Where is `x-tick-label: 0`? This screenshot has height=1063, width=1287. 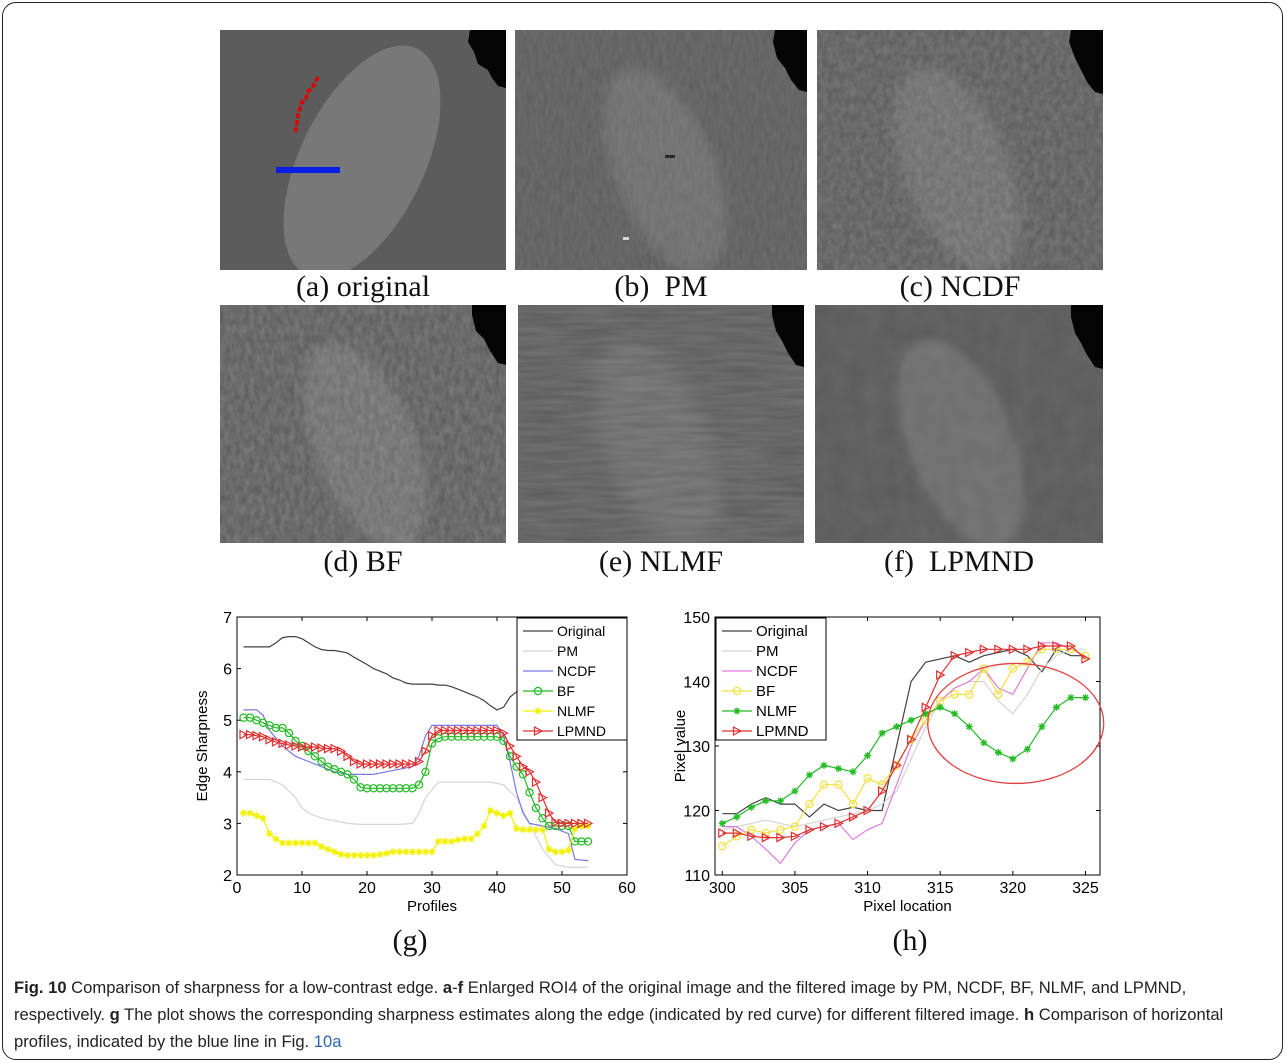
x-tick-label: 0 is located at coordinates (237, 888).